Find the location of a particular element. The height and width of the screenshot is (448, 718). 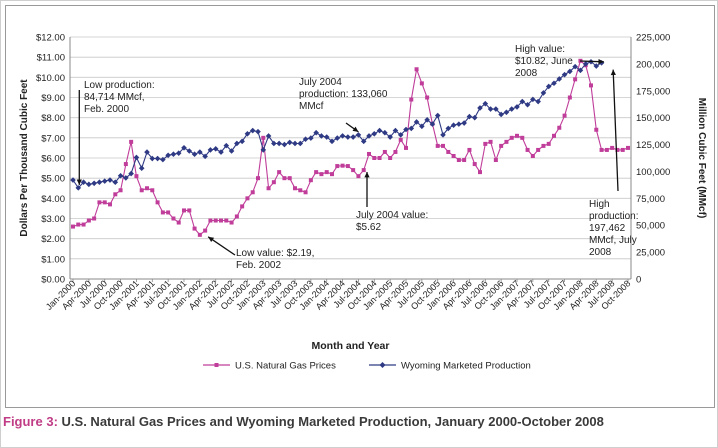

y-right-tick-label: 0 is located at coordinates (638, 280).